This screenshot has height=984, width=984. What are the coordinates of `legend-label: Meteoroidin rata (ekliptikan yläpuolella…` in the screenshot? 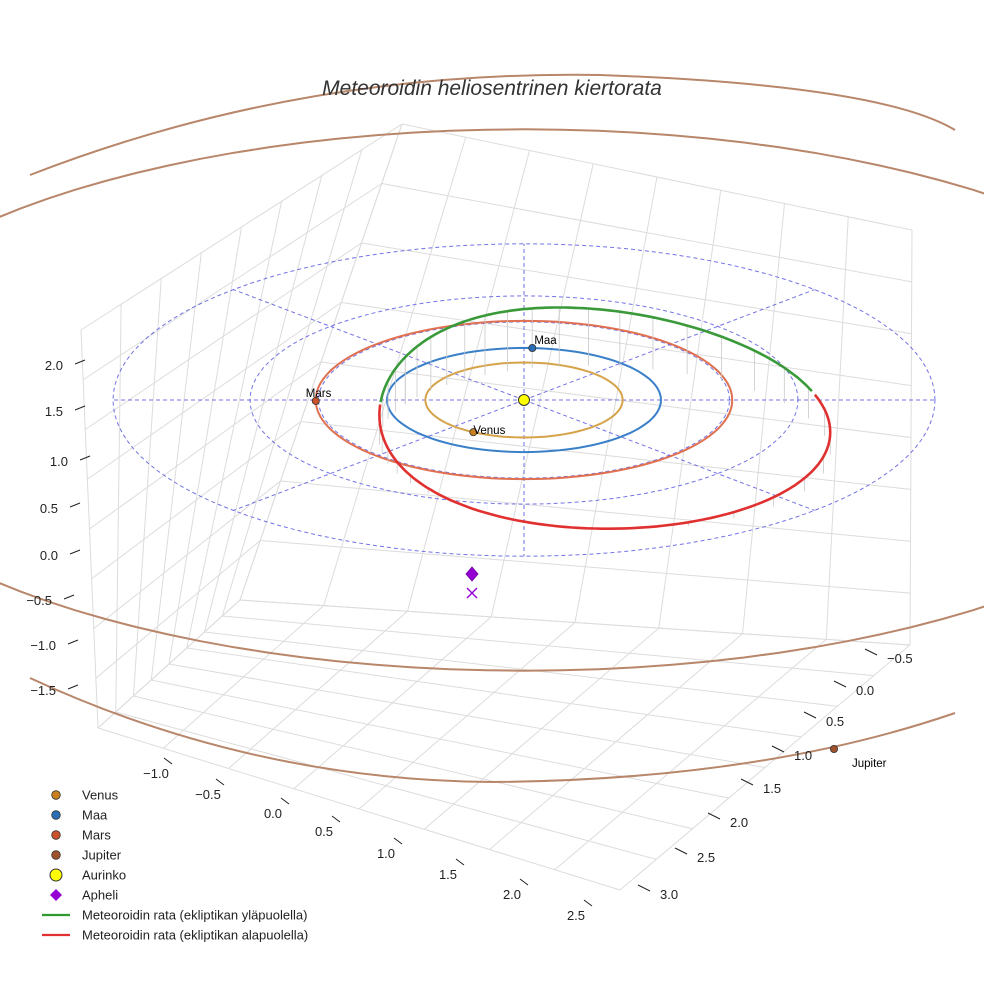 It's located at (194, 915).